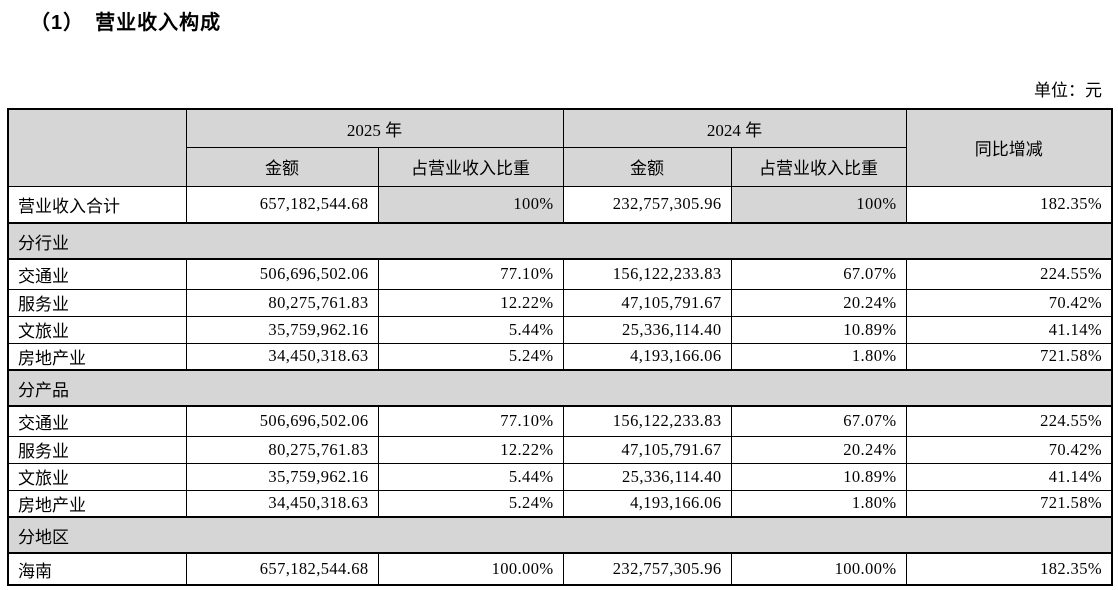 This screenshot has height=590, width=1118. What do you see at coordinates (1068, 90) in the screenshot?
I see `unit-label: 单位：元` at bounding box center [1068, 90].